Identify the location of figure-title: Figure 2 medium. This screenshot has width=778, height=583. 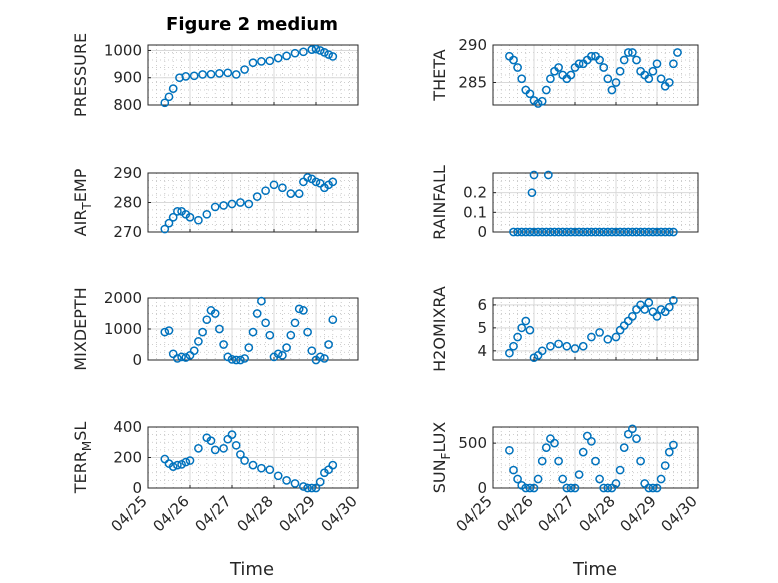
(252, 24).